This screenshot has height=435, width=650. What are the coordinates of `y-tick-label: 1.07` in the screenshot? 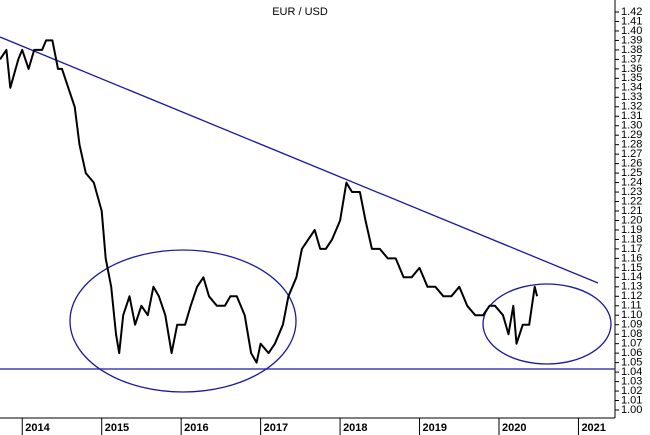 It's located at (631, 344).